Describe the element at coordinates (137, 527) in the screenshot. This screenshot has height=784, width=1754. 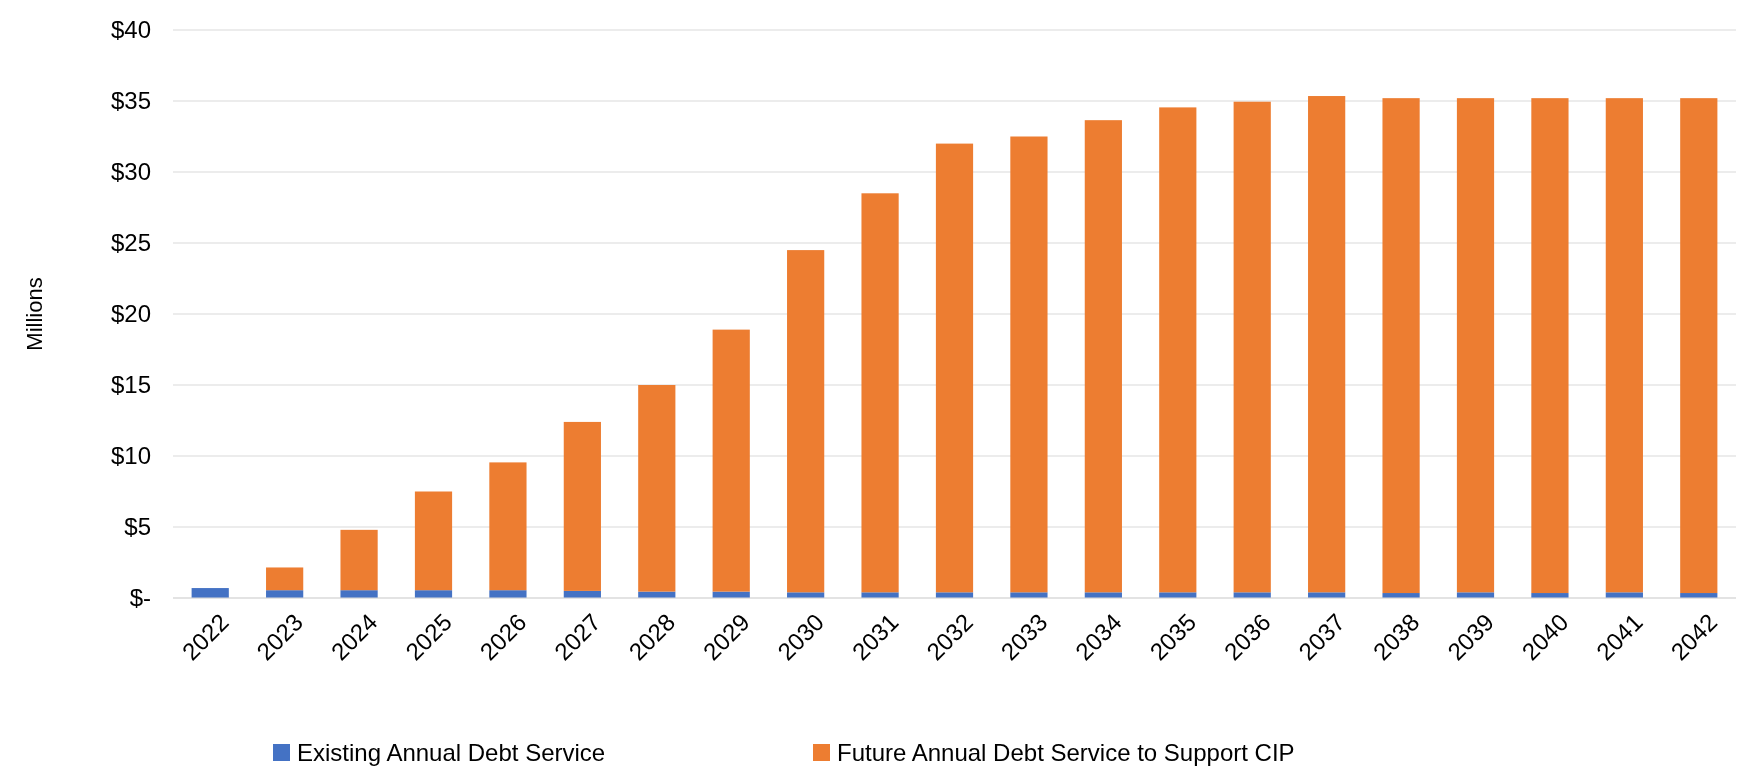
I see `y-tick-label: $5` at that location.